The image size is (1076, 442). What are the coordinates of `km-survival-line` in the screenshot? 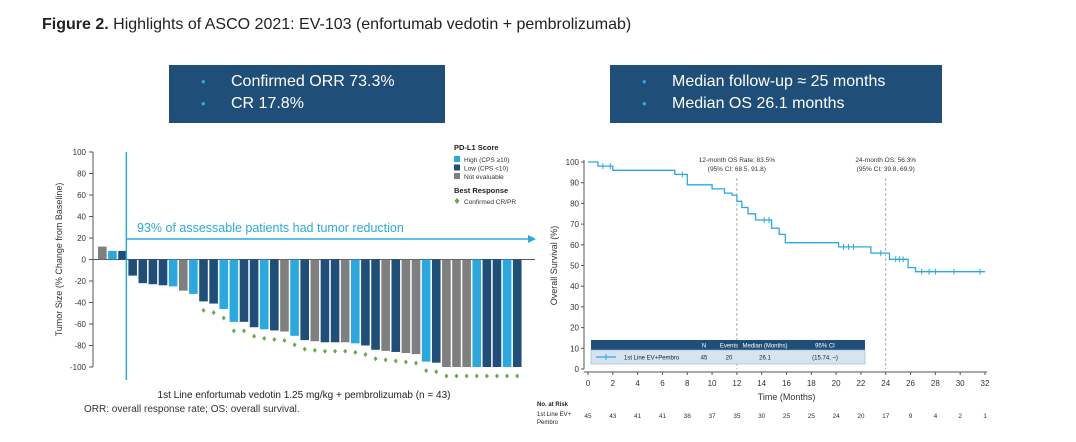 It's located at (786, 217).